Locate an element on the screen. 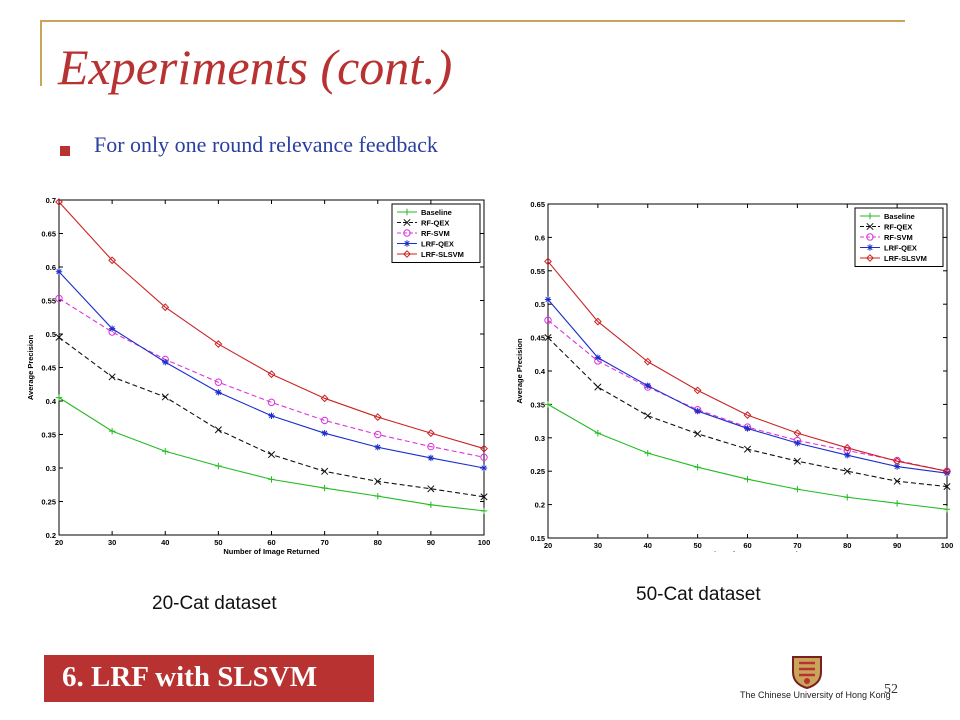 The width and height of the screenshot is (960, 720). section-label: 6. LRF with SLSVM is located at coordinates (190, 677).